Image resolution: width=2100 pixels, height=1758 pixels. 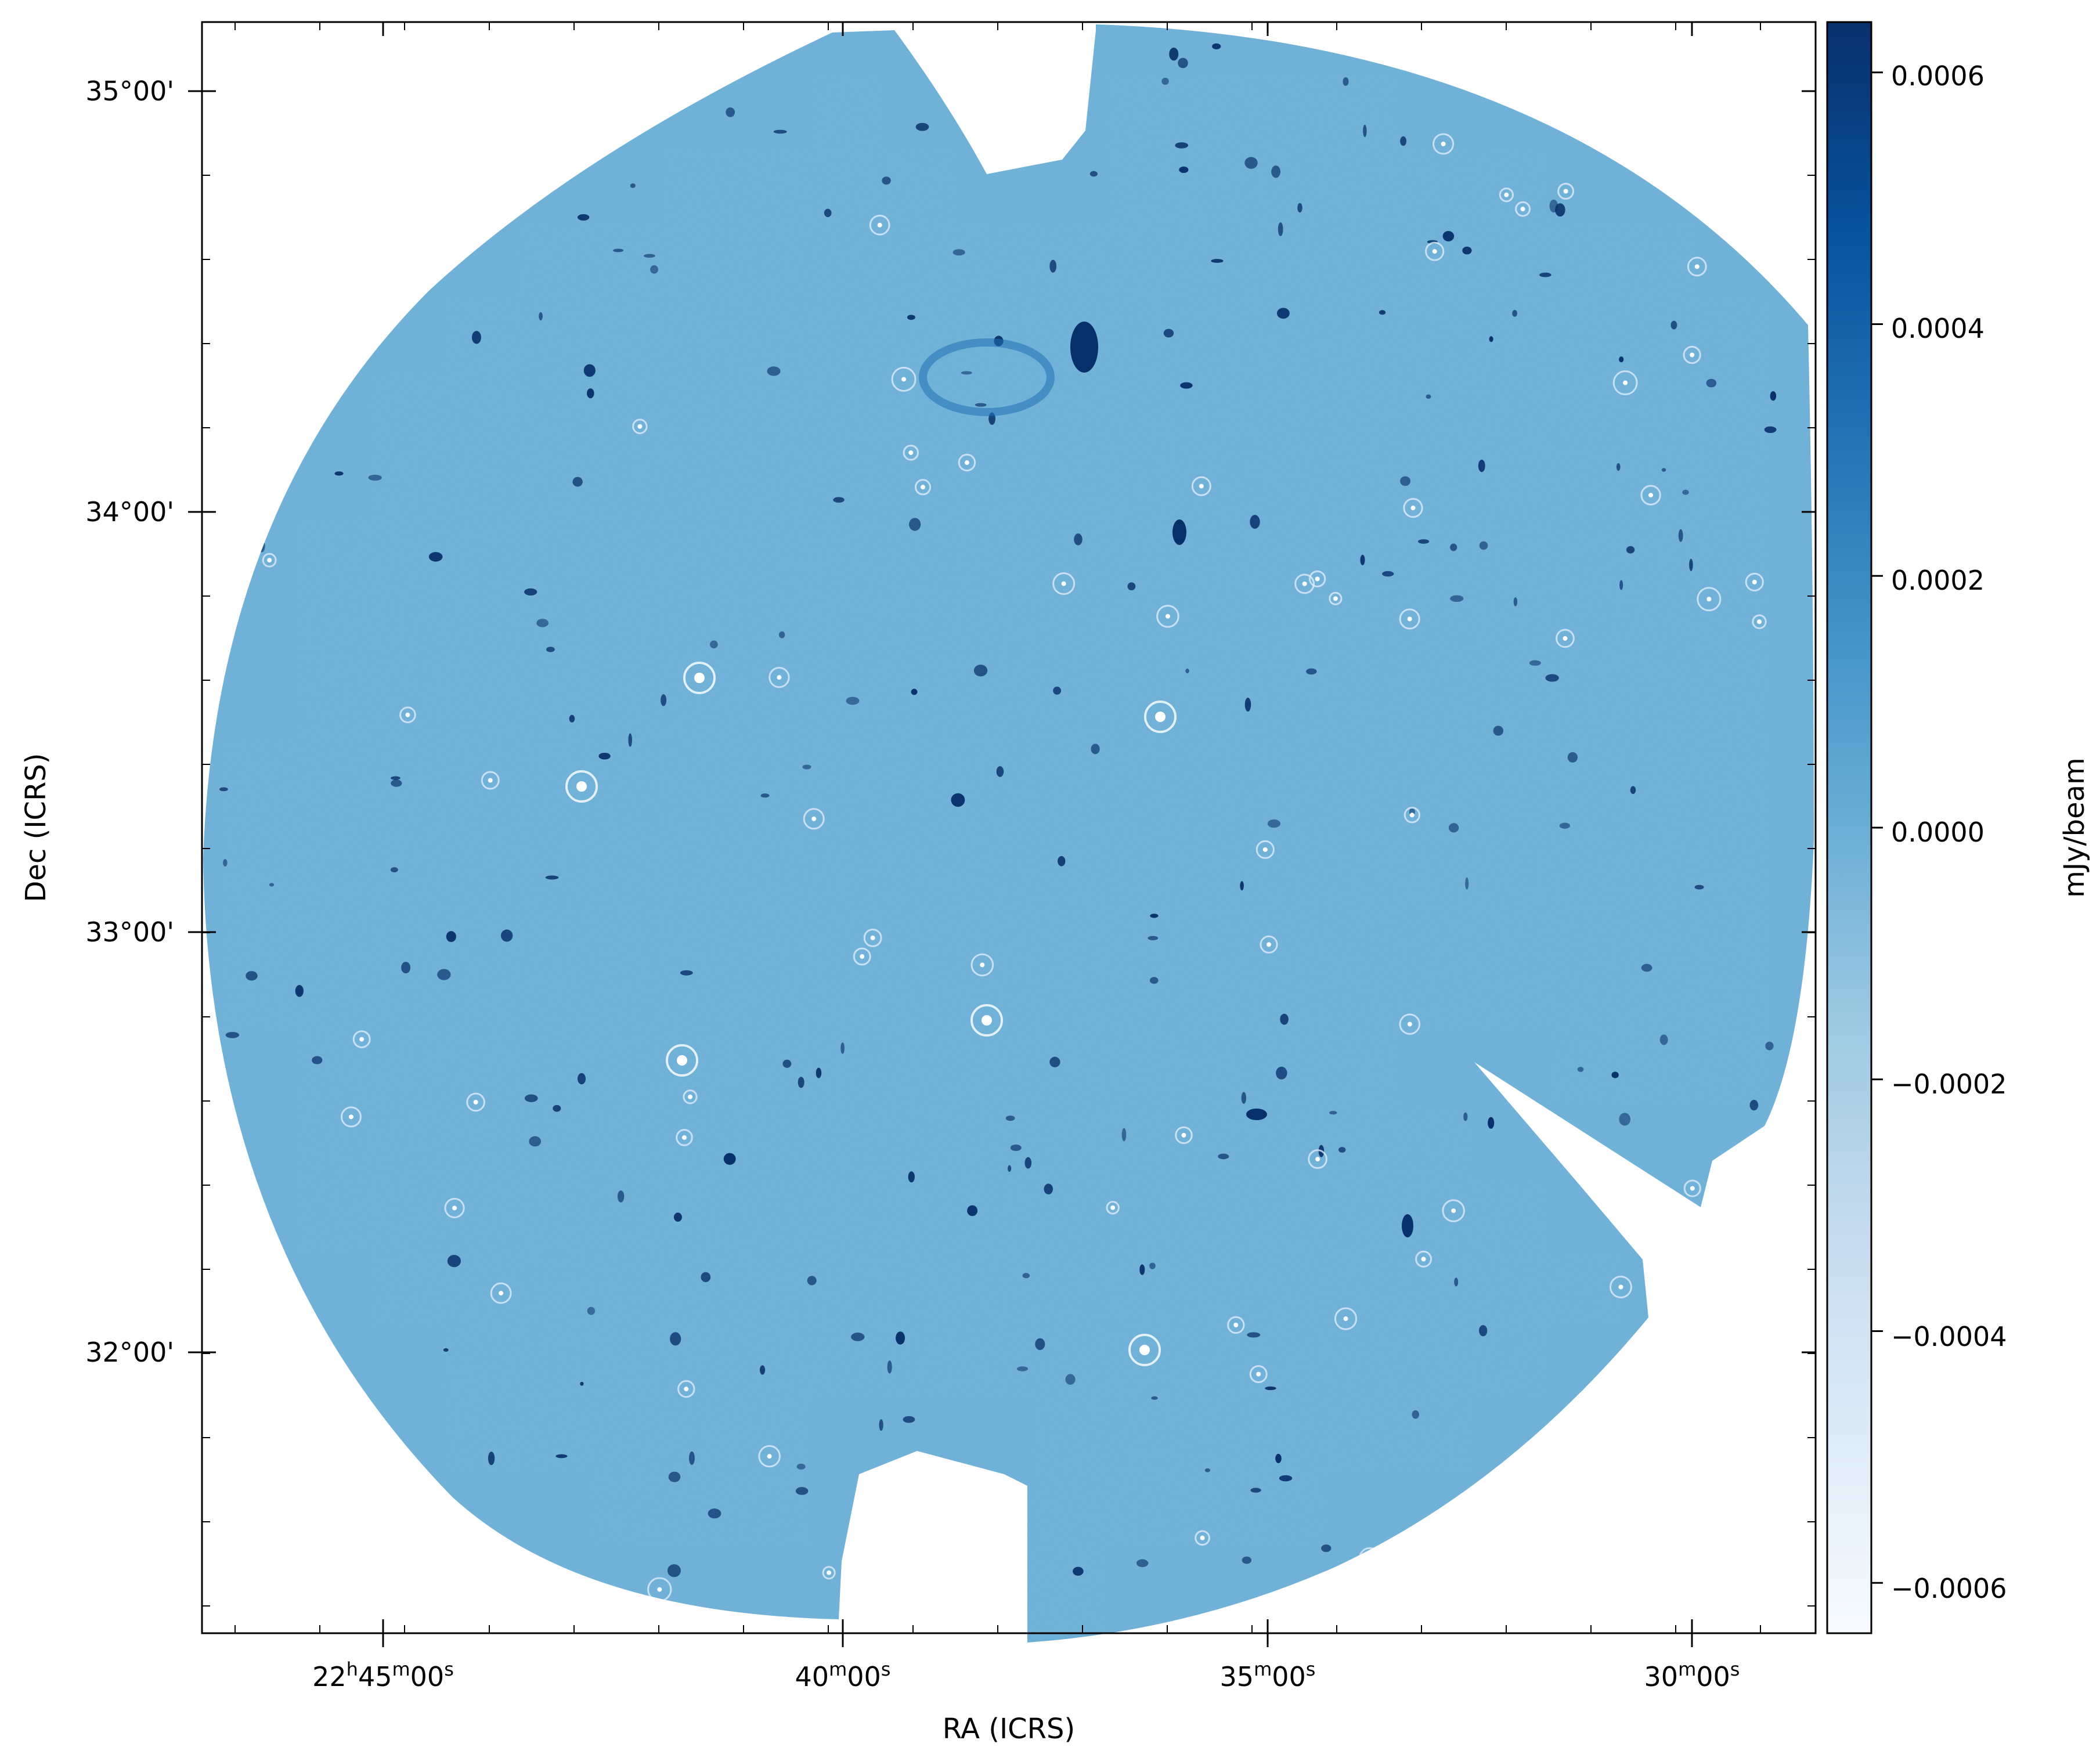 I want to click on x-tick-label-0: 22h45m00s, so click(x=383, y=1675).